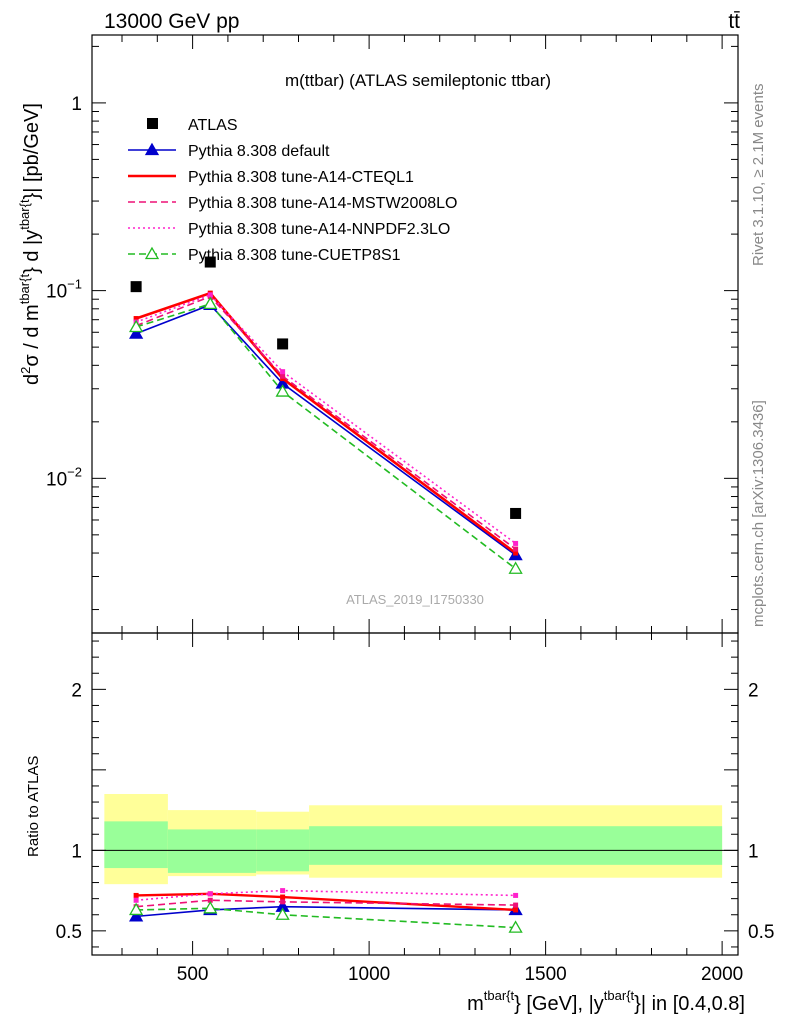 The width and height of the screenshot is (786, 1024). What do you see at coordinates (152, 123) in the screenshot?
I see `legend-marker-data` at bounding box center [152, 123].